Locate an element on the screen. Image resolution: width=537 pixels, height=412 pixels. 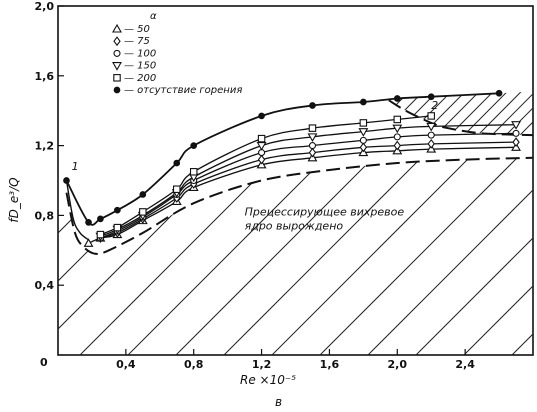
figure-caption: в is located at coordinates (278, 402).